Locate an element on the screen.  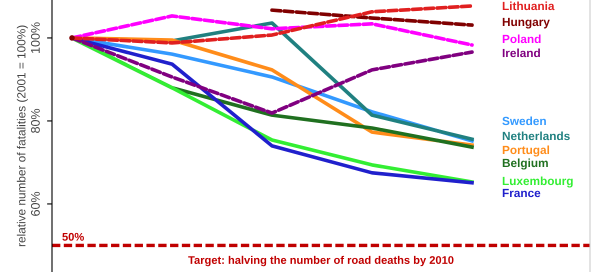
y-tick-label: 80% is located at coordinates (35, 120).